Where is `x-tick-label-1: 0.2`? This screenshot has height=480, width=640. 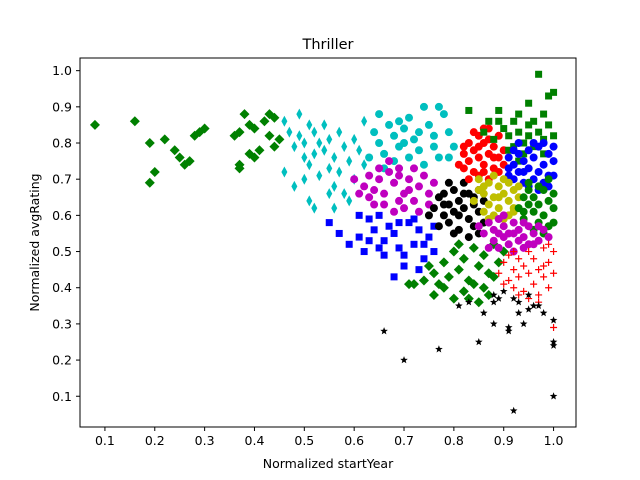 x-tick-label-1: 0.2 is located at coordinates (155, 440).